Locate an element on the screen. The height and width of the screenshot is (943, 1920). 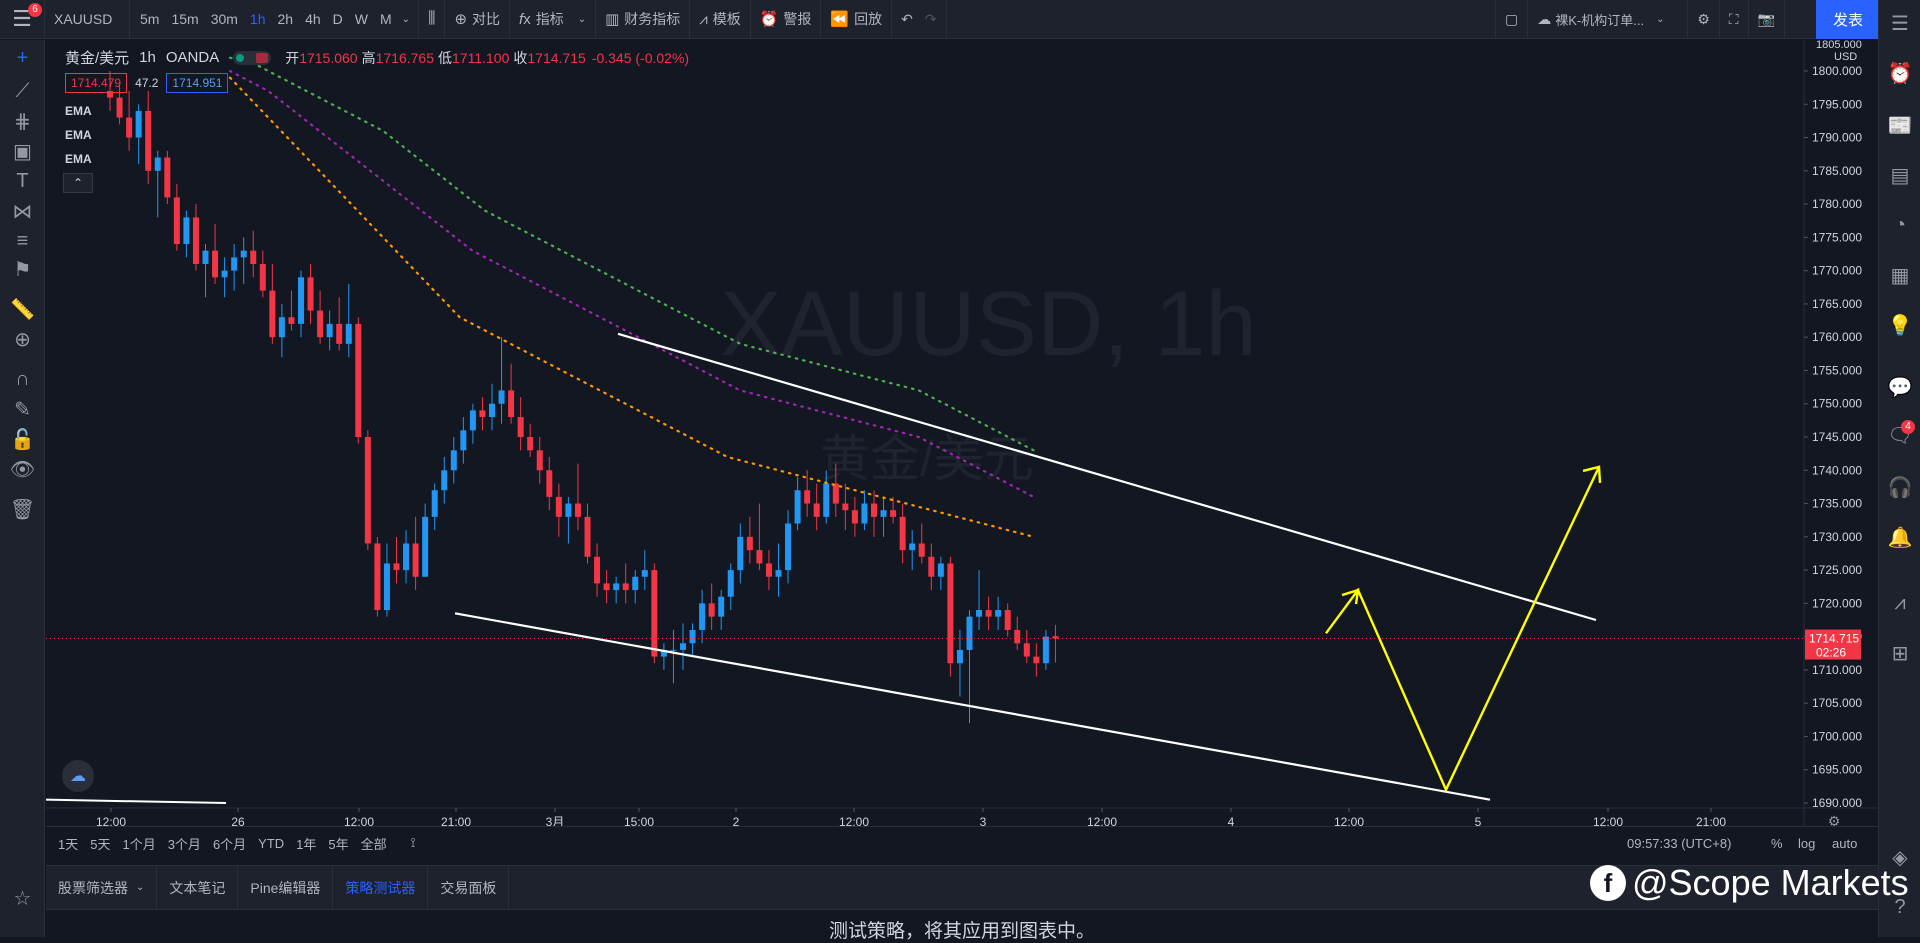
open-label: 开 is located at coordinates (292, 57).